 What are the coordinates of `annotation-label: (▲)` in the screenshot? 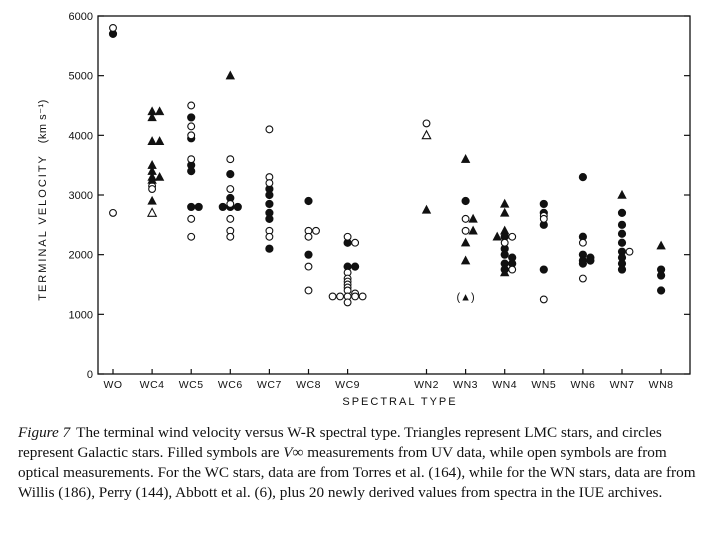 It's located at (465, 297).